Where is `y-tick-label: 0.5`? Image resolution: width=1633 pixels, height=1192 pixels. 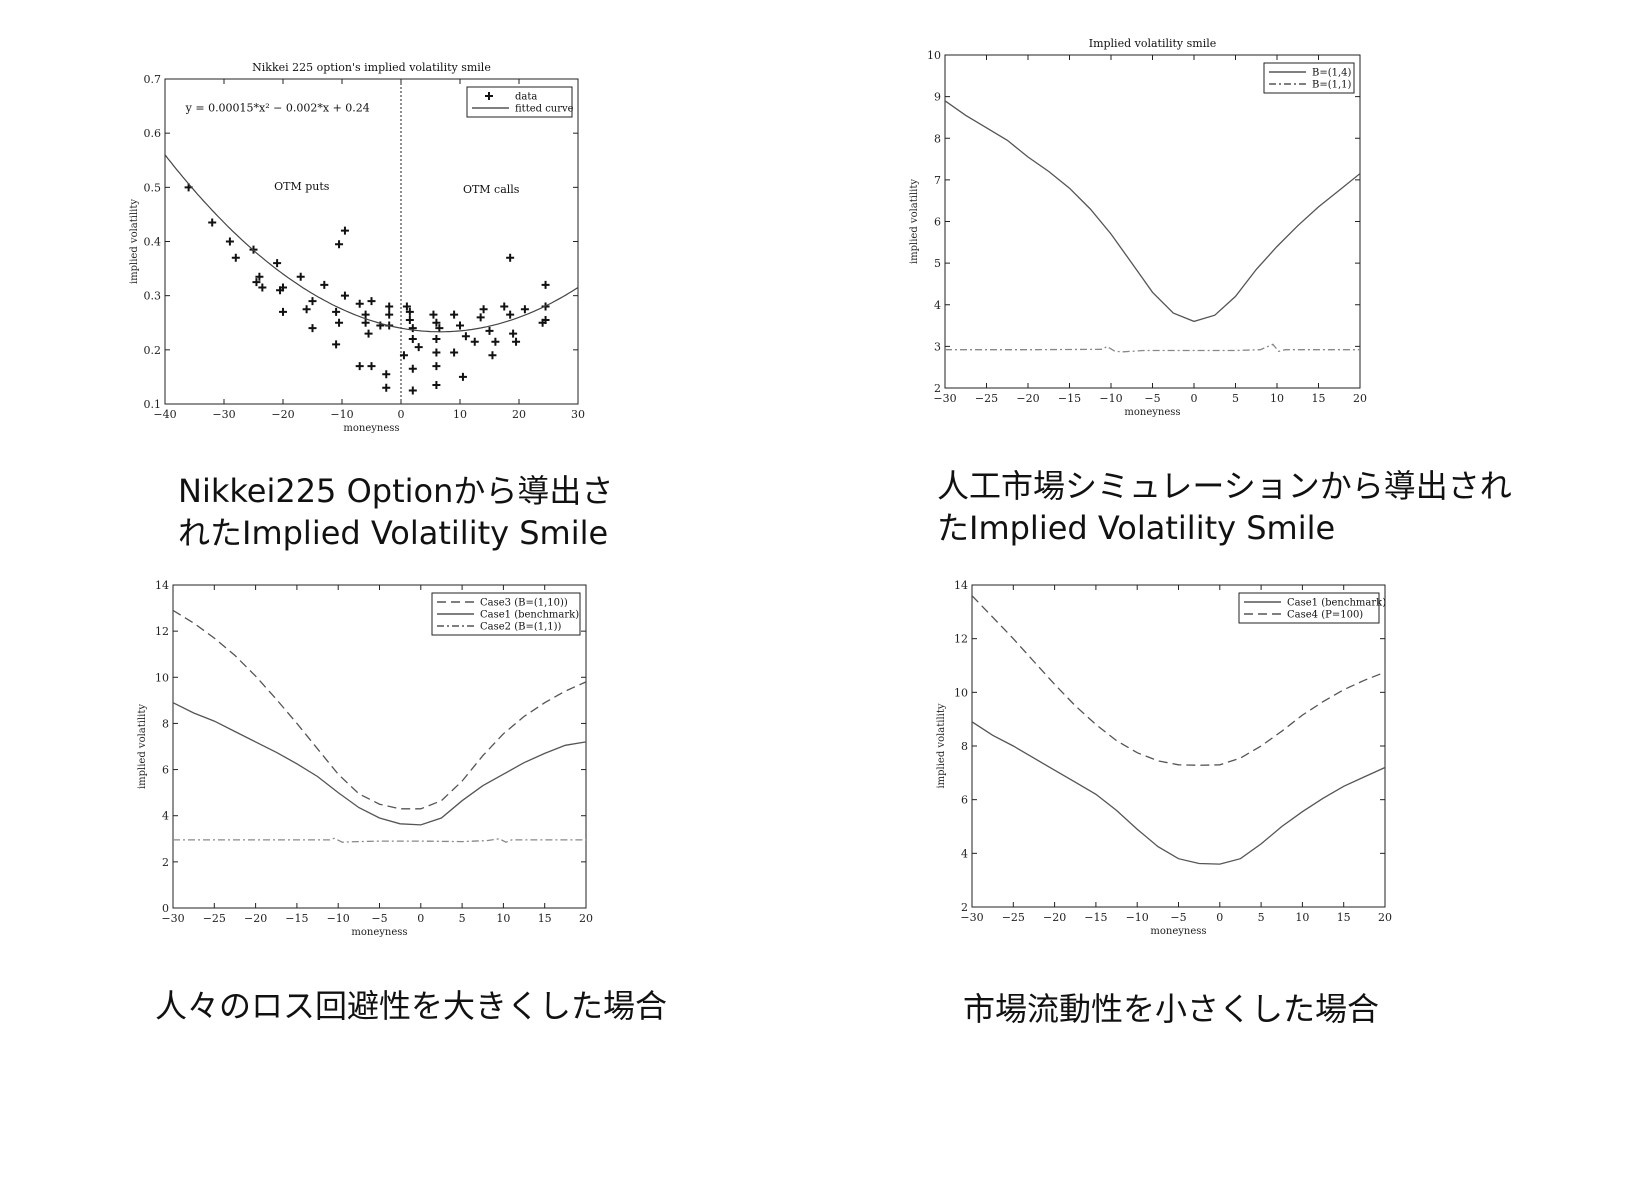 y-tick-label: 0.5 is located at coordinates (153, 187).